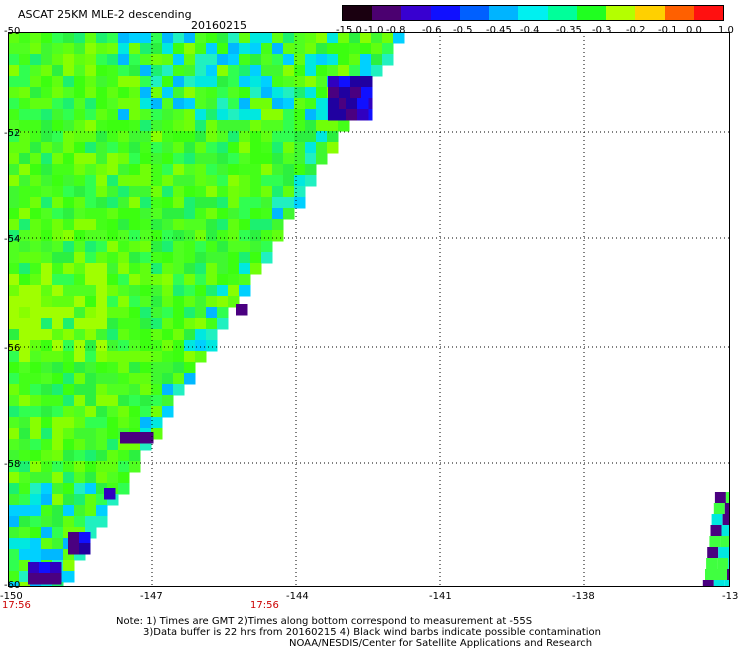 Image resolution: width=740 pixels, height=650 pixels. What do you see at coordinates (694, 30) in the screenshot?
I see `colorbar-label: 0.0` at bounding box center [694, 30].